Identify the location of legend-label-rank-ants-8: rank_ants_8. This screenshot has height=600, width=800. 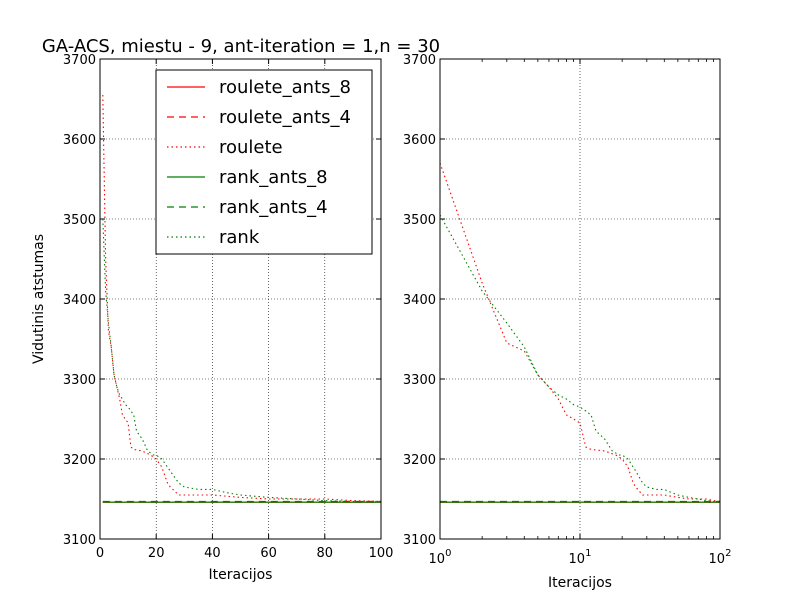
(273, 177).